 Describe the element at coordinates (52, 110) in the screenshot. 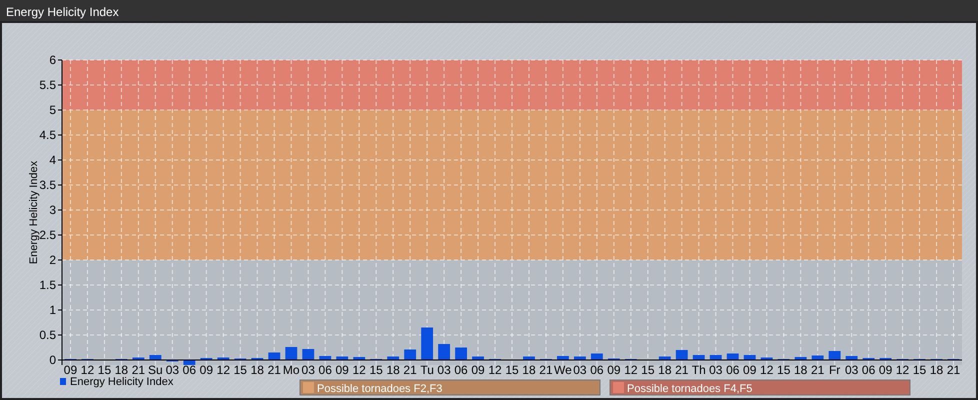

I see `y-tick-label: 5` at that location.